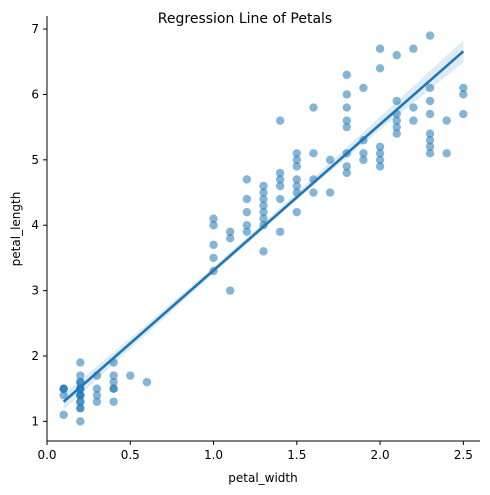  Describe the element at coordinates (380, 455) in the screenshot. I see `x-tick-label: 2.0` at that location.